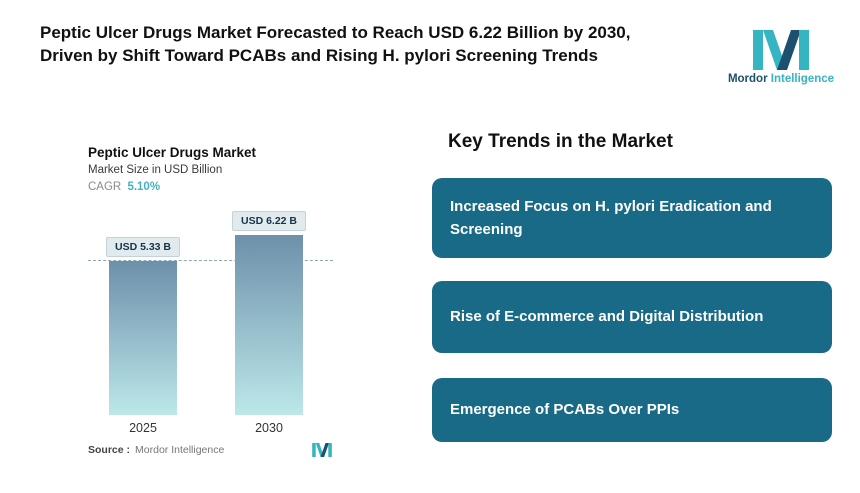  I want to click on reference-dashed-line, so click(210, 260).